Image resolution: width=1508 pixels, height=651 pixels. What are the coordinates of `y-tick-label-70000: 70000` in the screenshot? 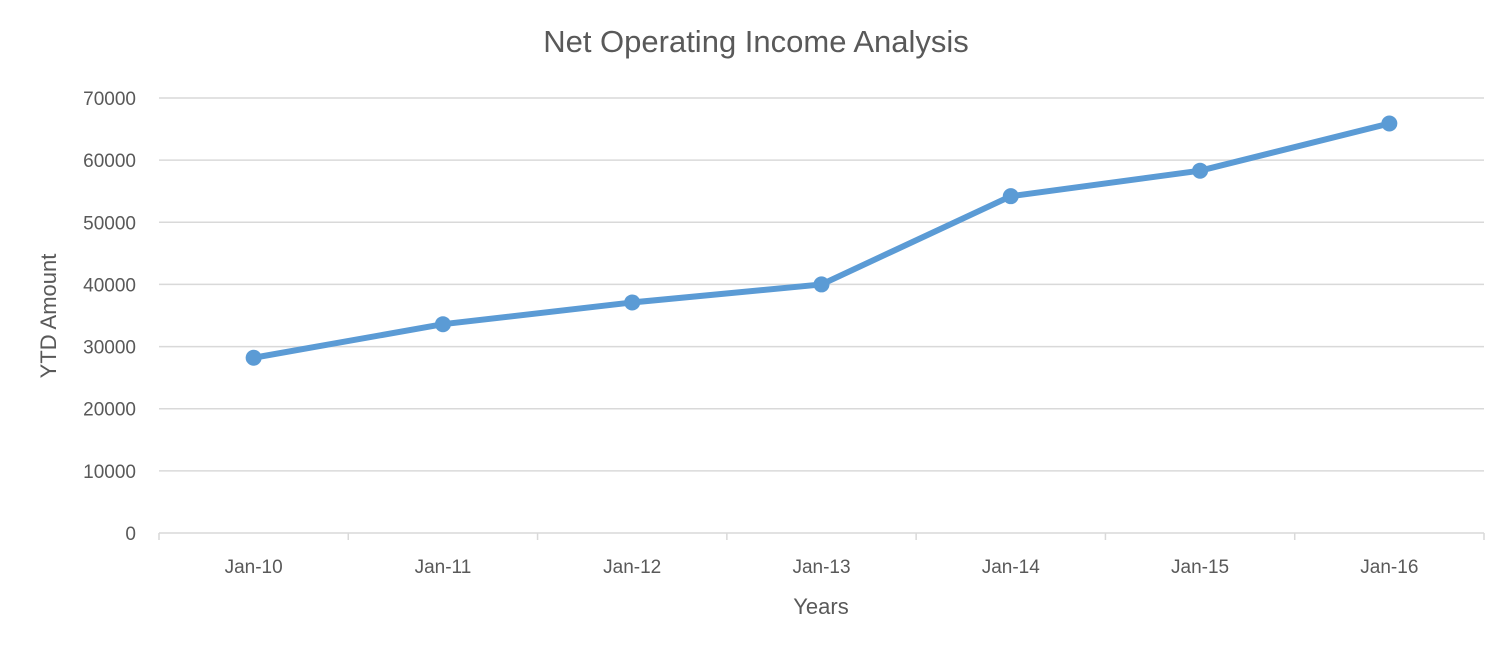 It's located at (109, 99).